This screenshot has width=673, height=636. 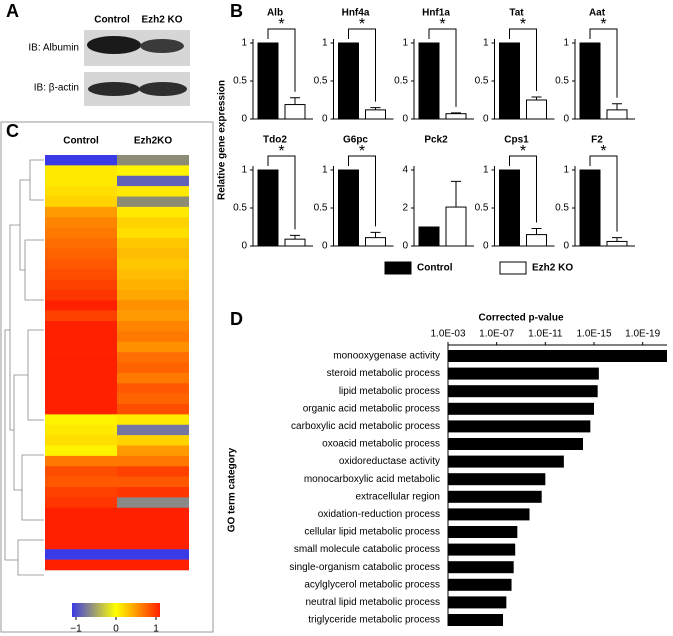 What do you see at coordinates (597, 140) in the screenshot?
I see `chart-title: F2` at bounding box center [597, 140].